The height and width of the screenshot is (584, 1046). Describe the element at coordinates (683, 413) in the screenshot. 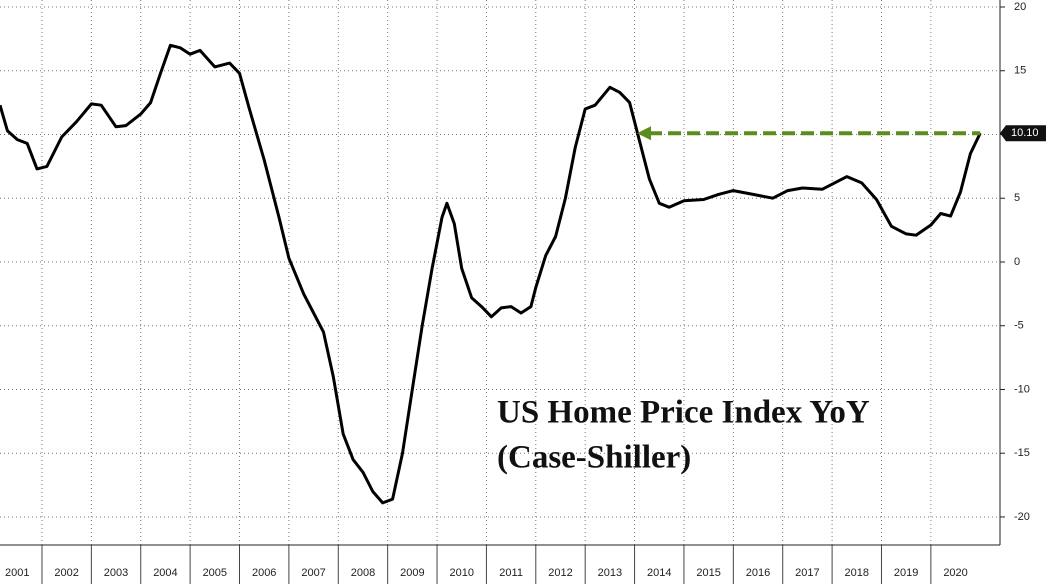

I see `chart-title: US Home Price Index YoY` at that location.